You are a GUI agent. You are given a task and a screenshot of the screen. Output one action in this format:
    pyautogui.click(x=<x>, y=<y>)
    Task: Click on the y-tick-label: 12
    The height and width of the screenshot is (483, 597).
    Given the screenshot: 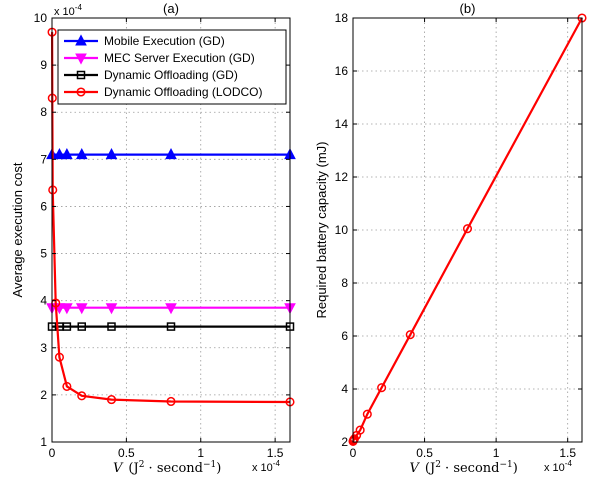 What is the action you would take?
    pyautogui.click(x=342, y=177)
    